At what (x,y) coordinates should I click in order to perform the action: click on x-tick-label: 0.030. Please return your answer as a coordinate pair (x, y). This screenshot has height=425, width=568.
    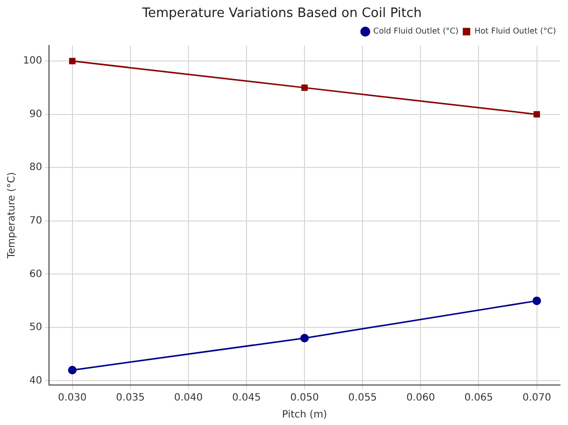
    Looking at the image, I should click on (72, 398).